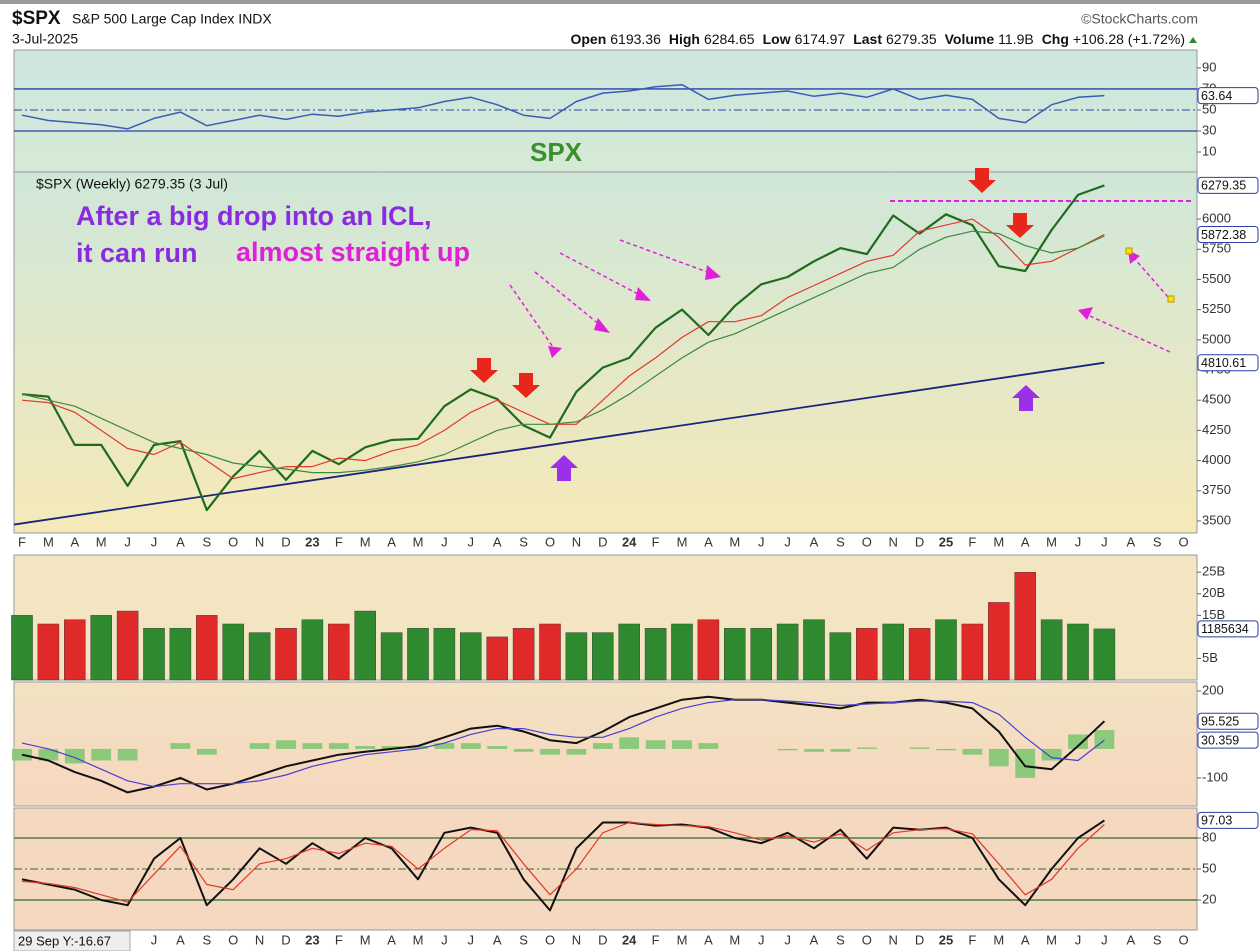 The height and width of the screenshot is (951, 1260). Describe the element at coordinates (353, 252) in the screenshot. I see `annotation: almost straight up` at that location.